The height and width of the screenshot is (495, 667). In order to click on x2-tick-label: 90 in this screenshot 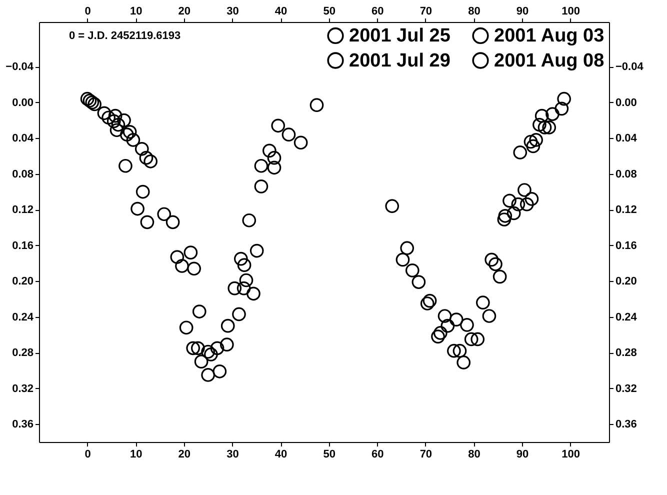, I will do `click(522, 454)`.